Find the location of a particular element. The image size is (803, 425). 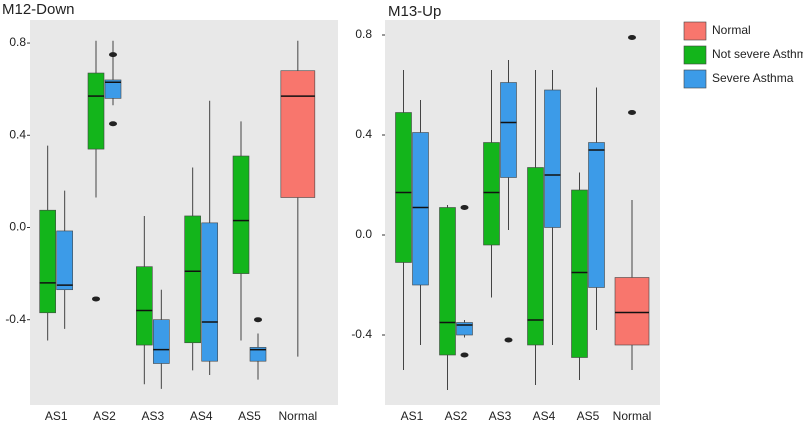

chart-title: M13-Up is located at coordinates (414, 11).